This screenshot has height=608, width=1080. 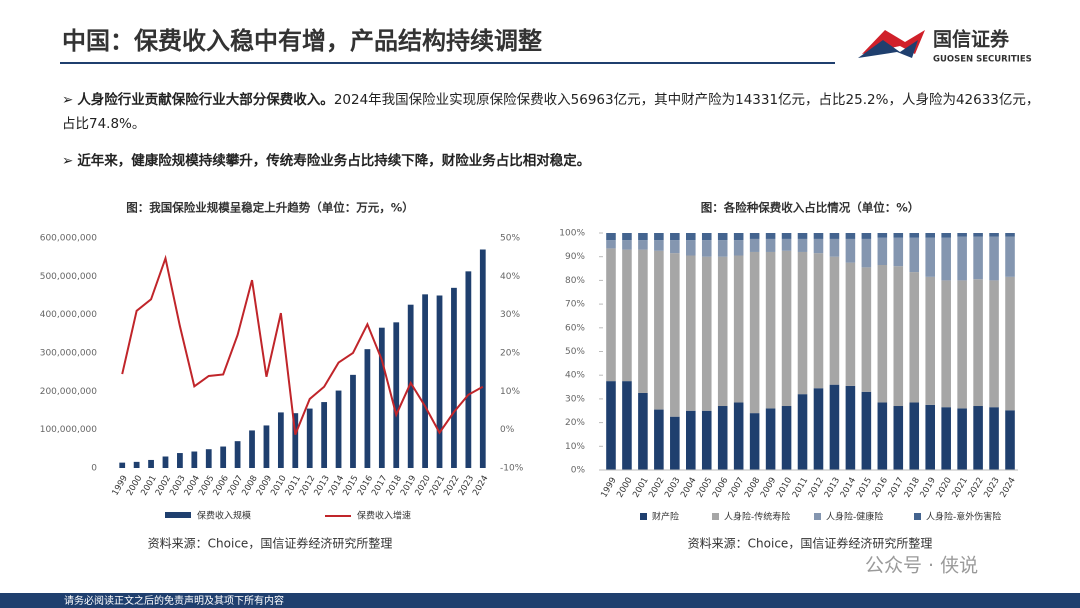 I want to click on footer-text: 请务必阅读正文之后的免责声明及其项下所有内容, so click(x=174, y=600).